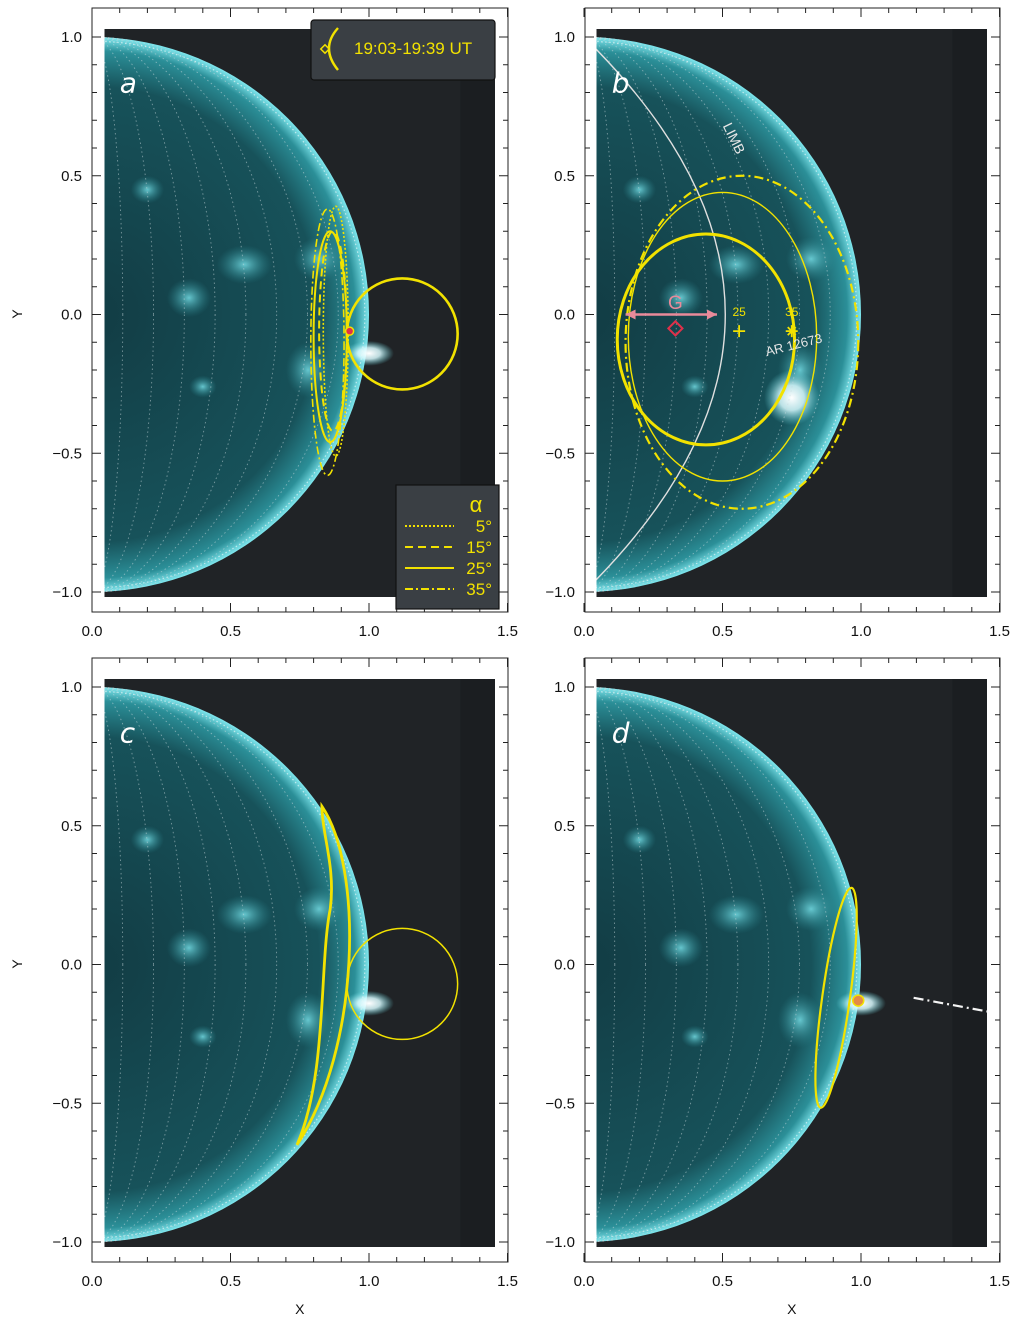 The height and width of the screenshot is (1322, 1016). What do you see at coordinates (323, 973) in the screenshot?
I see `contour-outline` at bounding box center [323, 973].